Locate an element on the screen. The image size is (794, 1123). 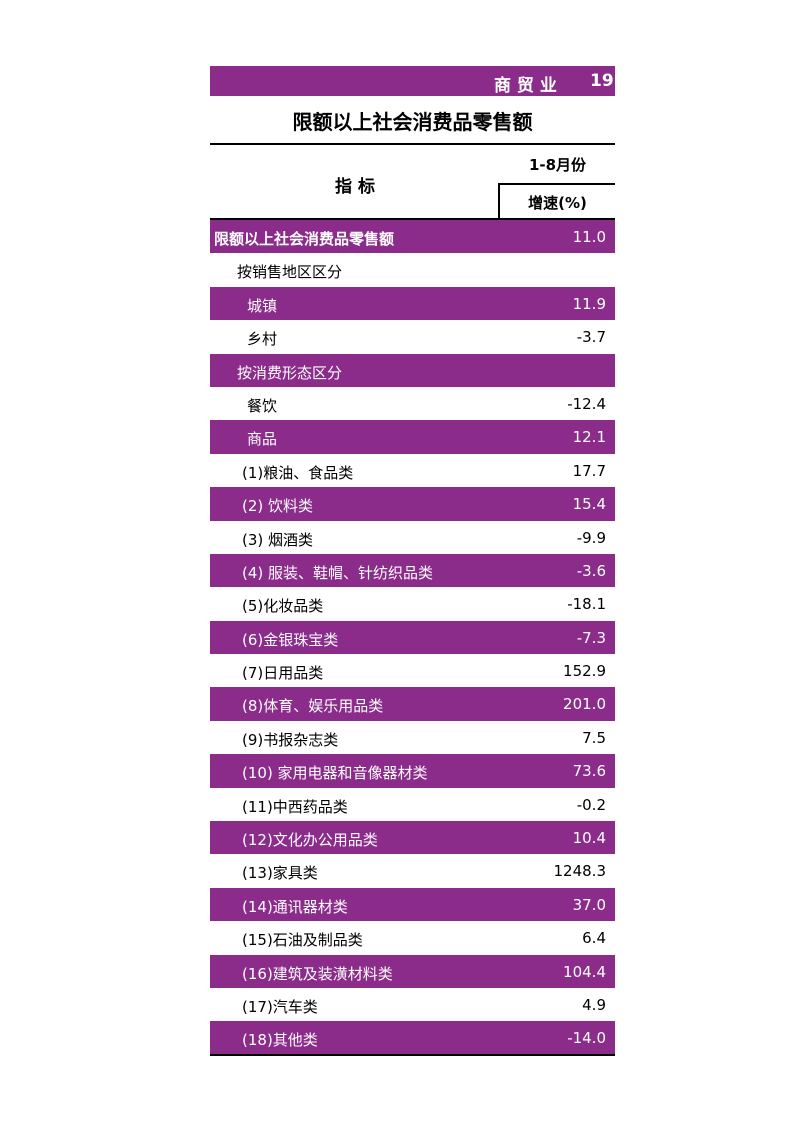
table-row: 城镇 11.9 is located at coordinates (412, 303).